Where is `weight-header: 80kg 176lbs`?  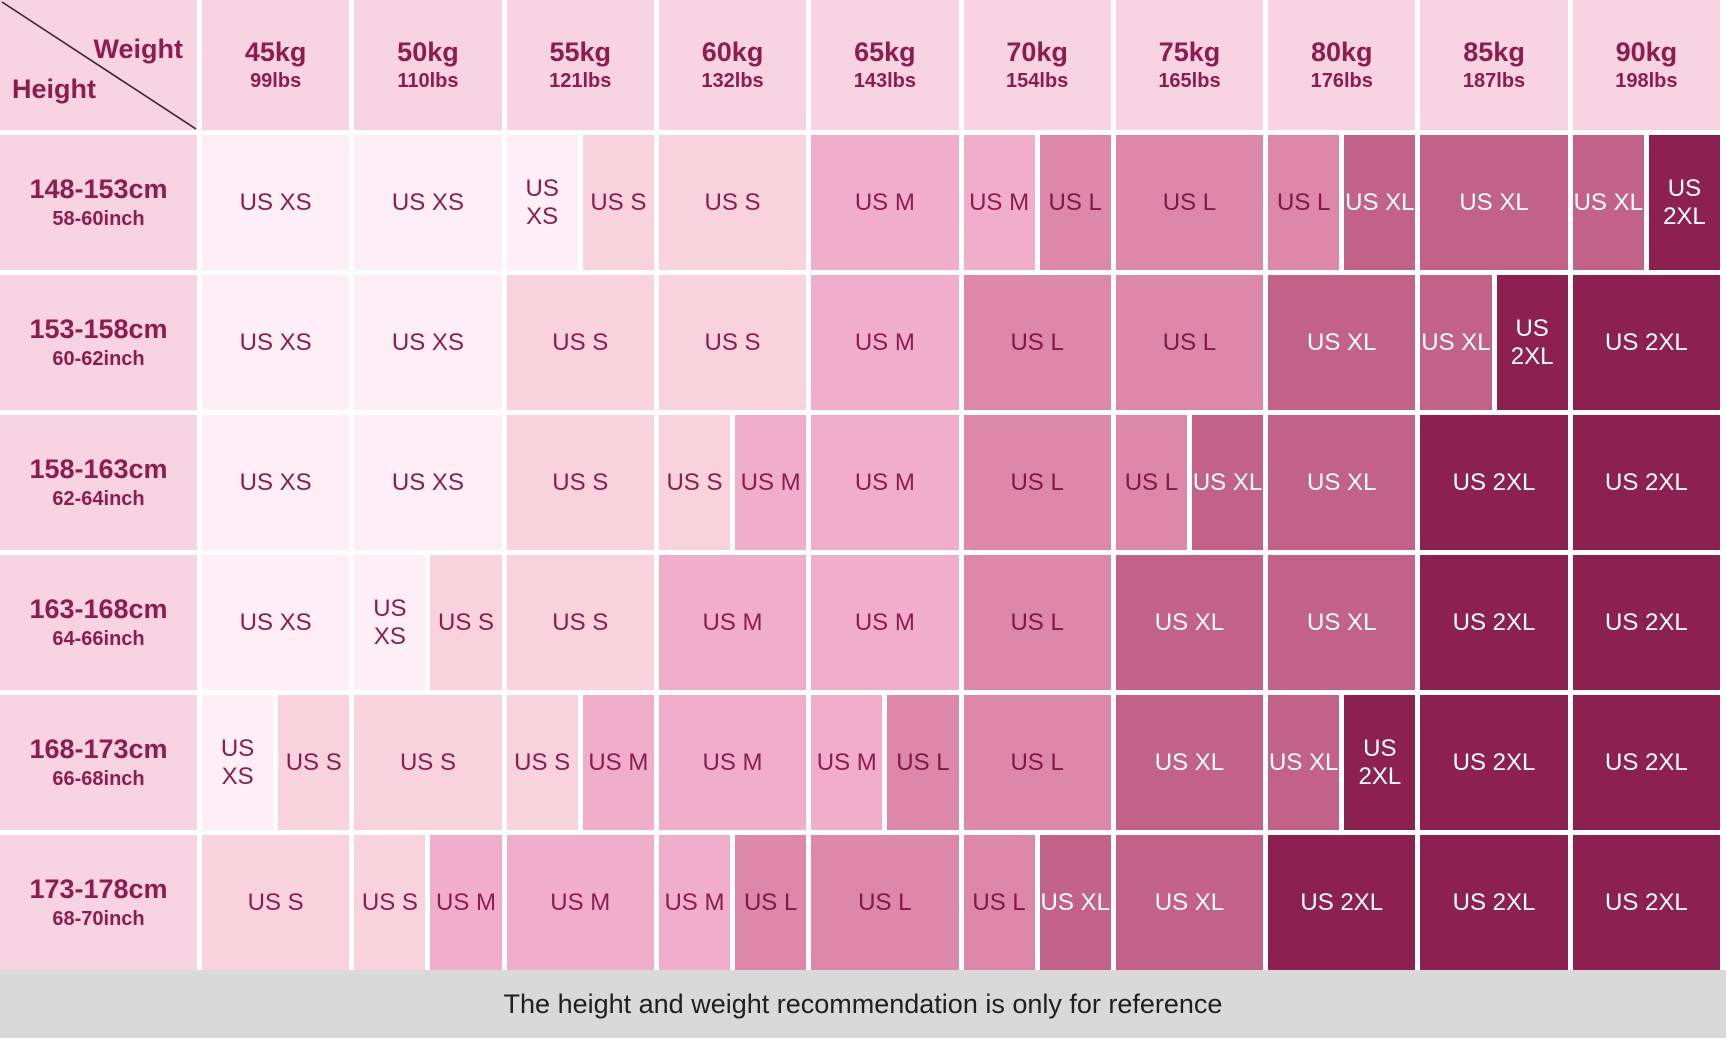
weight-header: 80kg 176lbs is located at coordinates (1342, 65).